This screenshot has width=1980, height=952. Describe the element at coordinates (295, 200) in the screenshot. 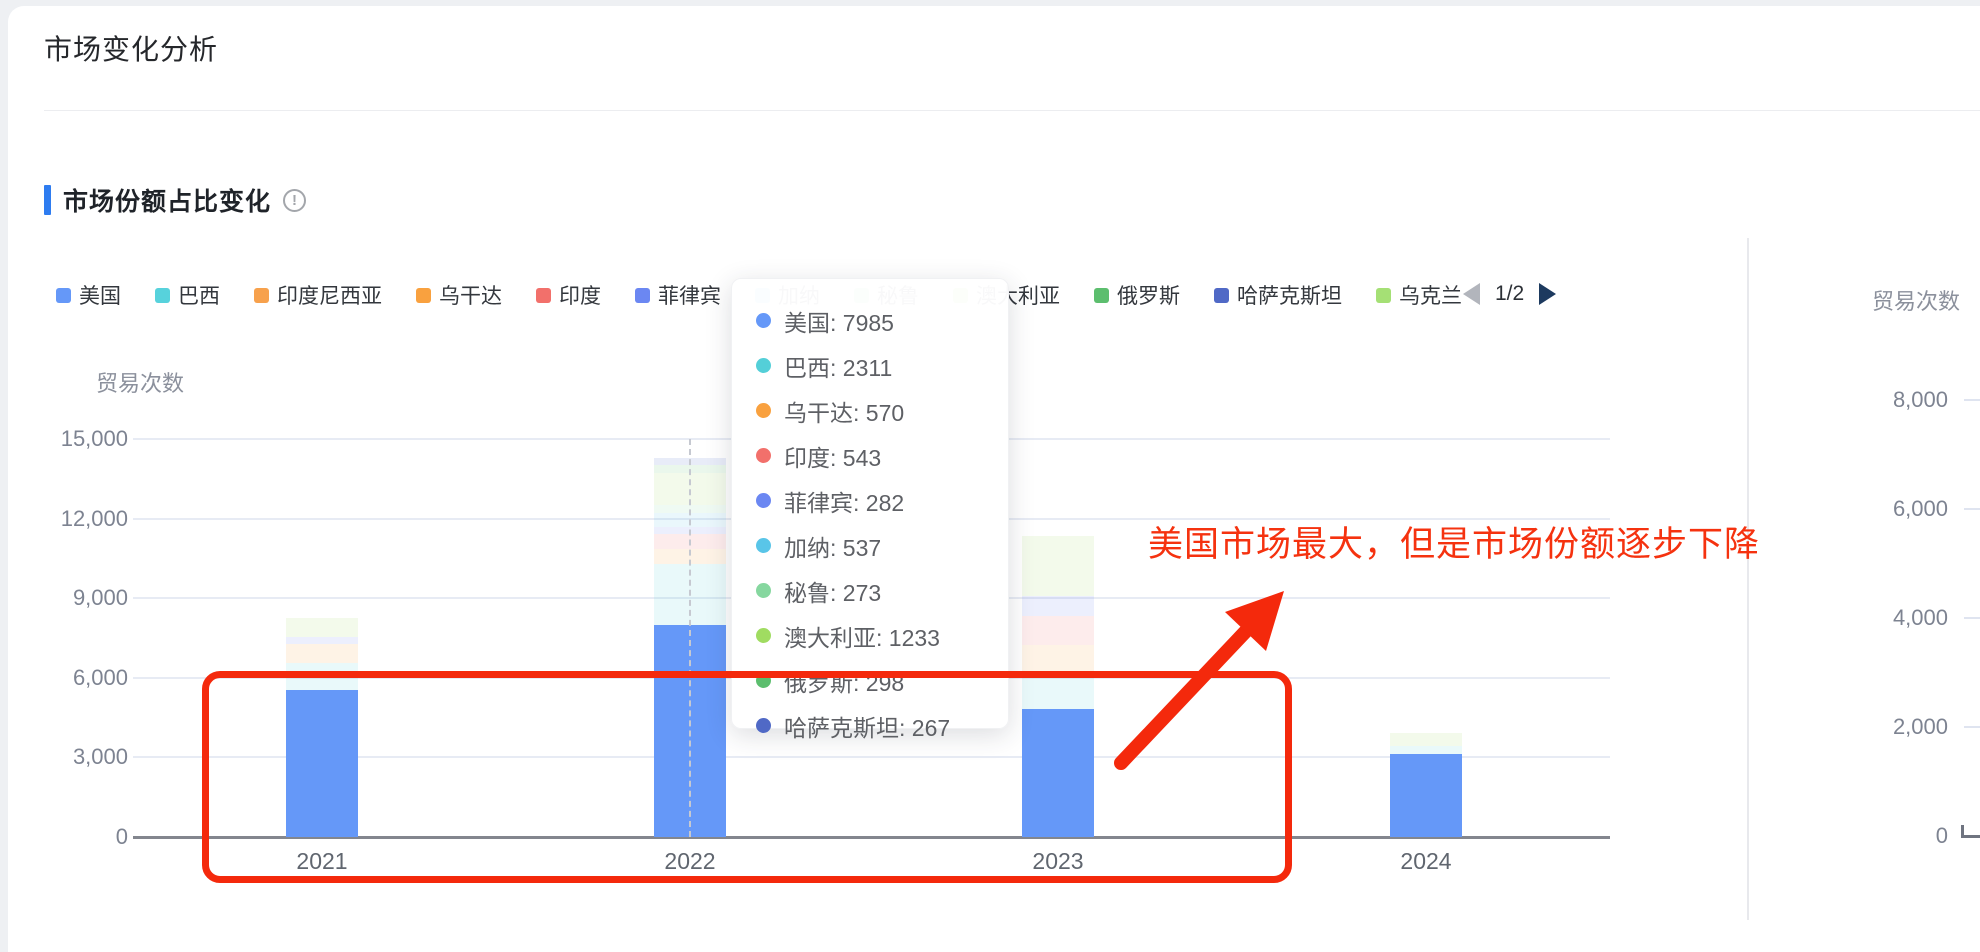

I see `info-icon: !` at that location.